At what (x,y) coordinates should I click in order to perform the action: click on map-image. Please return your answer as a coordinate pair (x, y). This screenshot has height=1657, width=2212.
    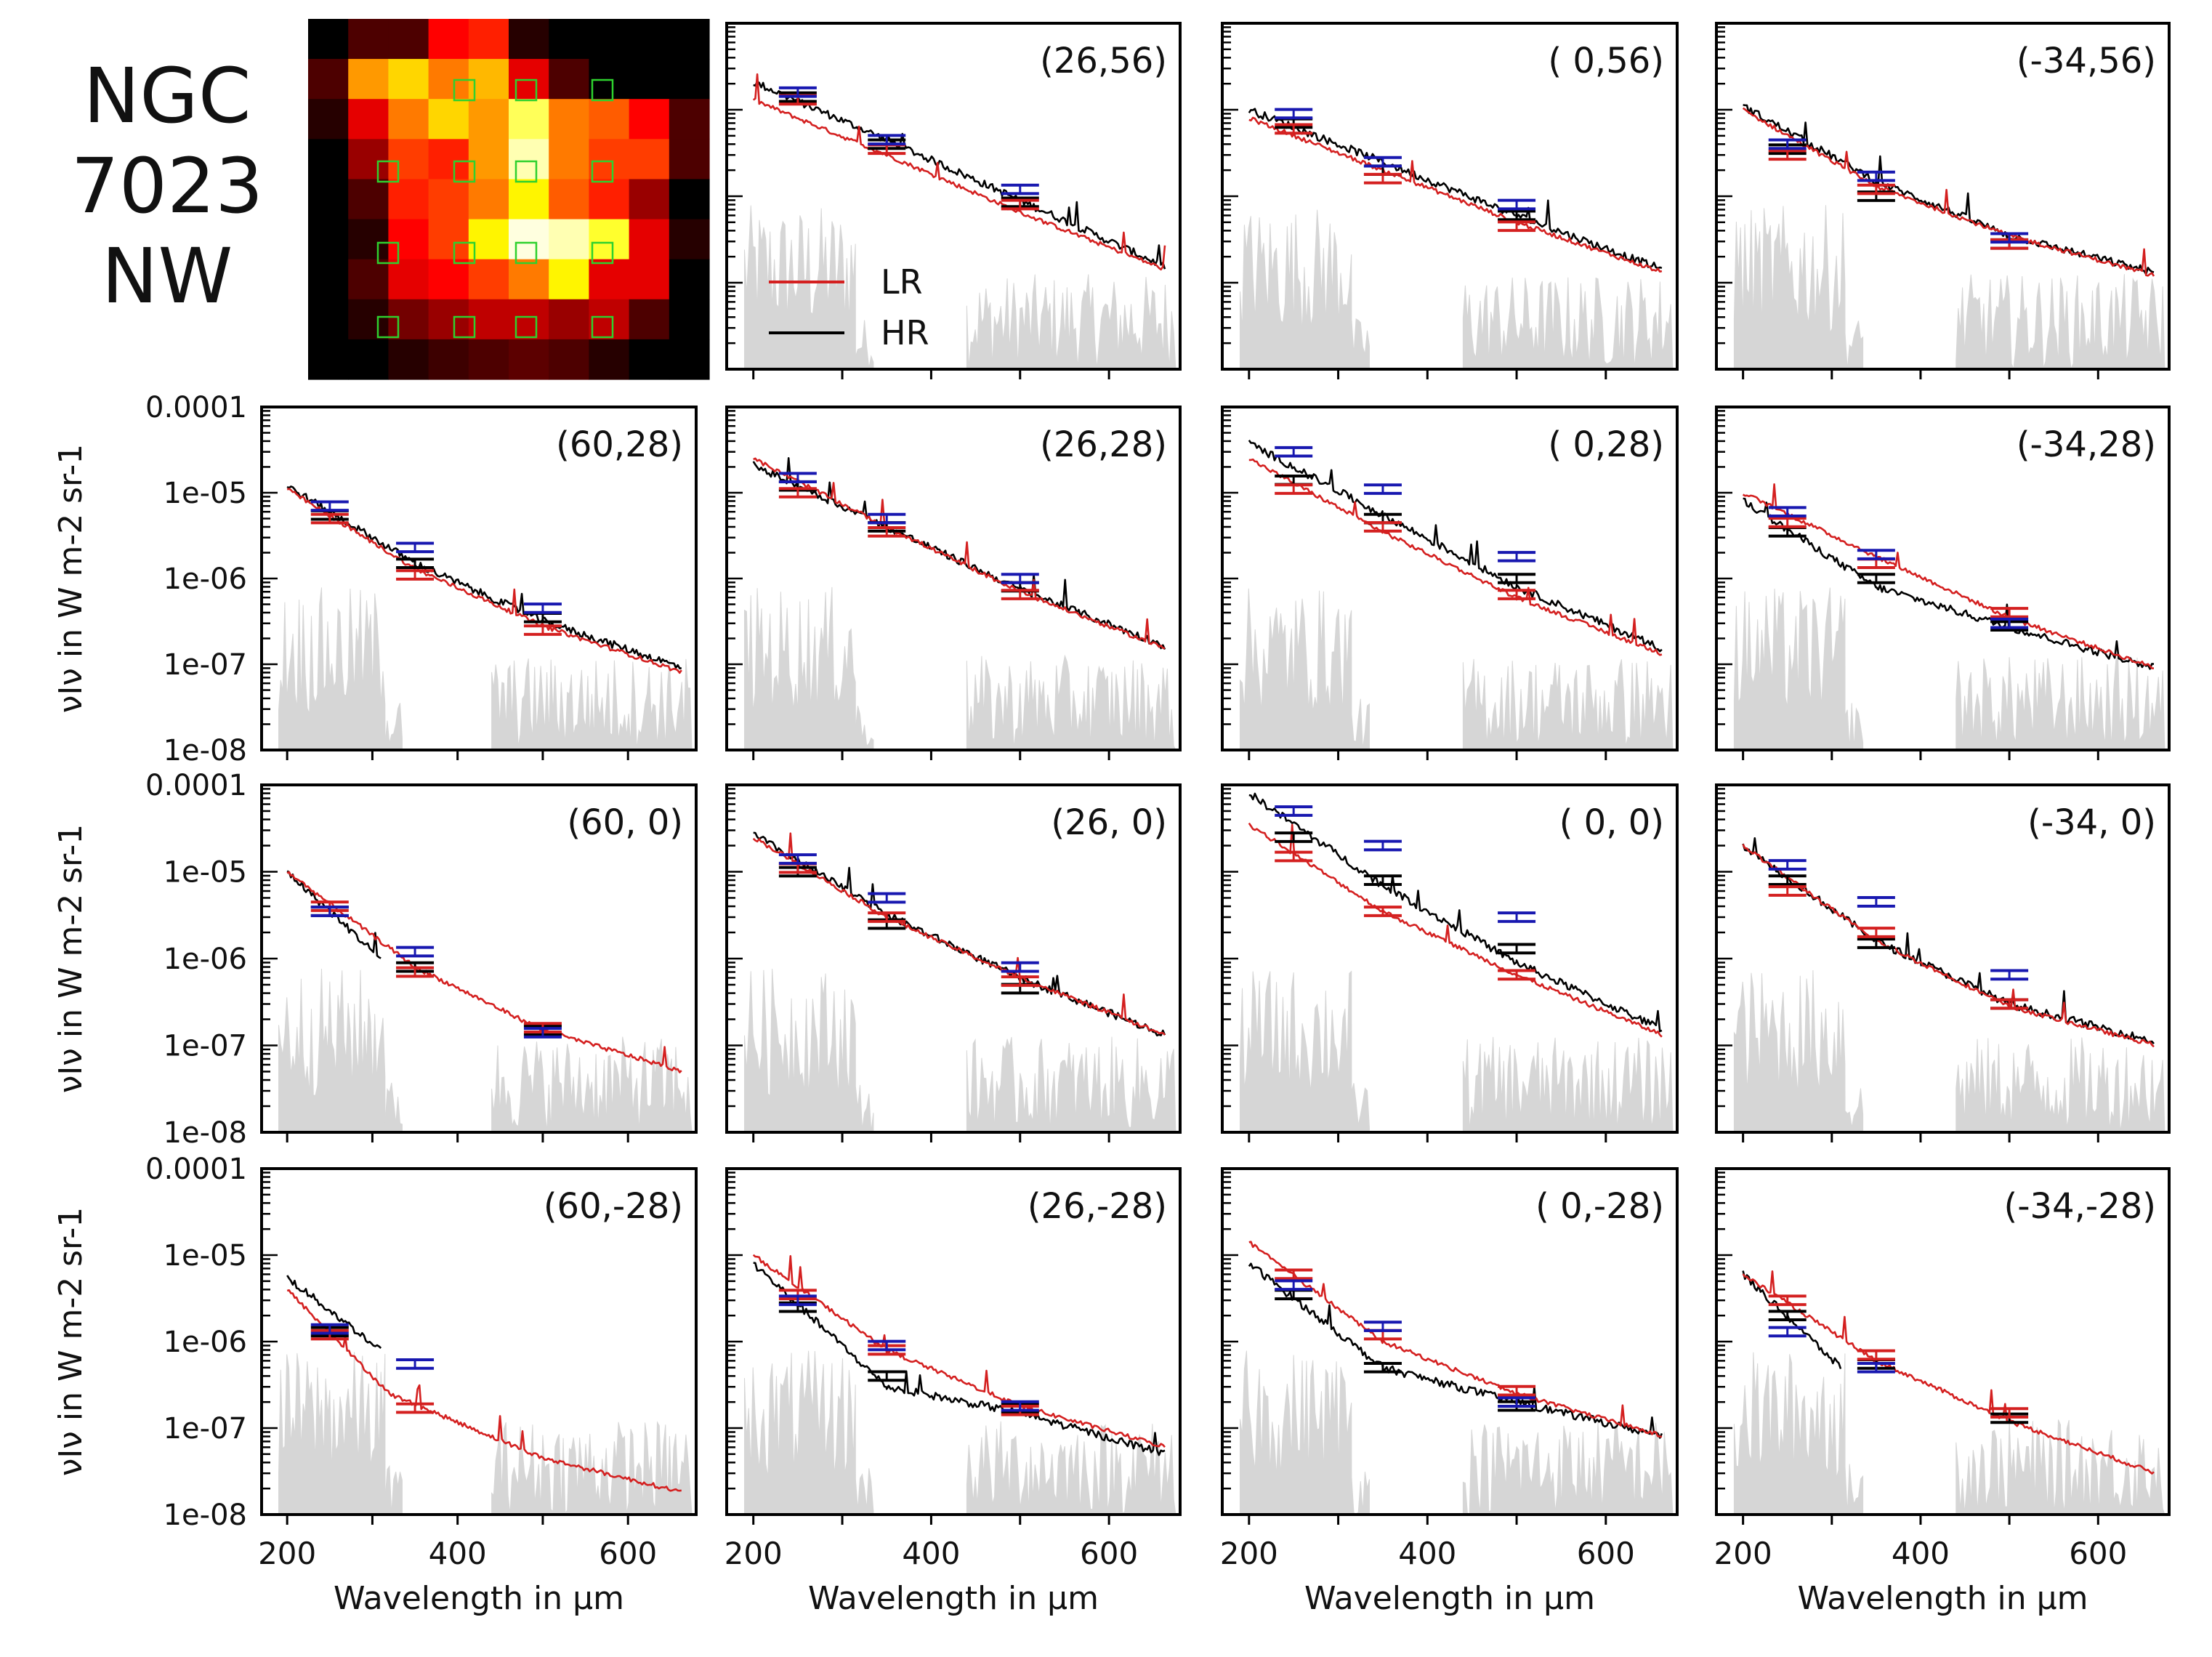
    Looking at the image, I should click on (509, 199).